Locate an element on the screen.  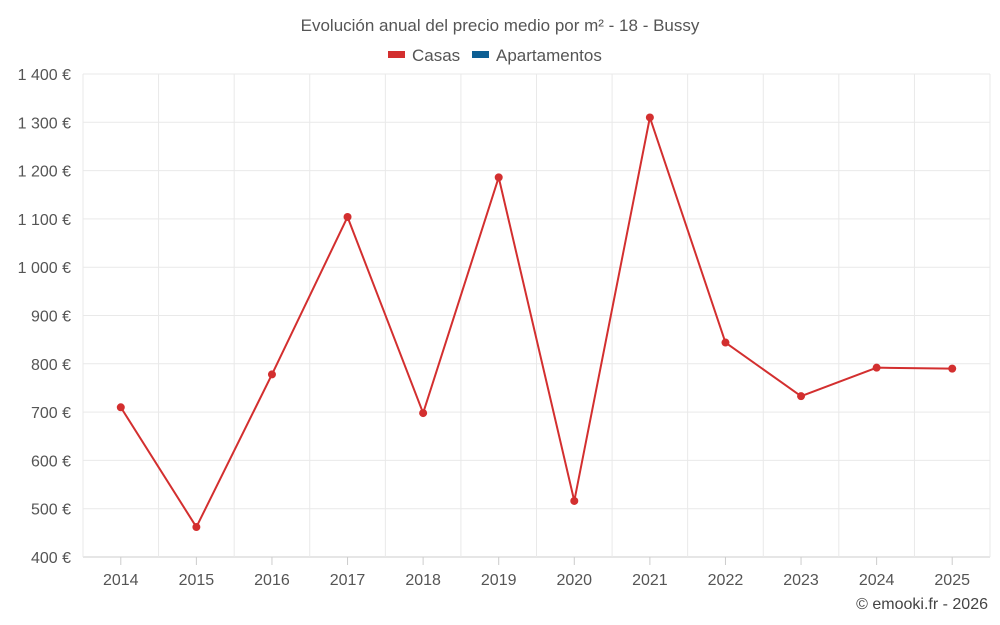
credit-text: © emooki.fr - 2026 is located at coordinates (922, 604).